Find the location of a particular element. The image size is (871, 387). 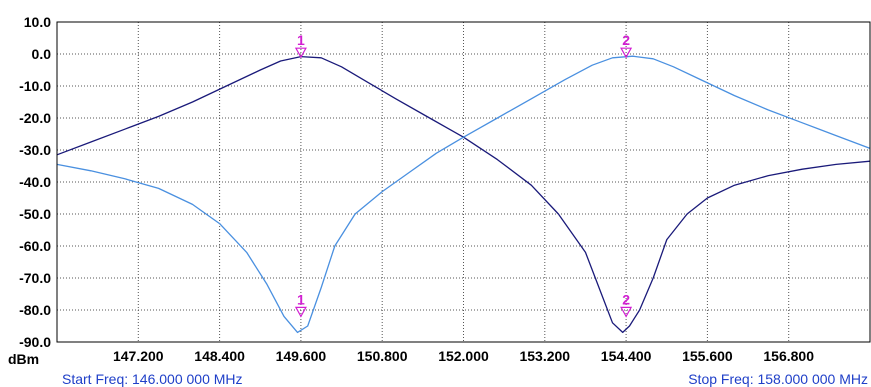

y-tick-label: -50.0 is located at coordinates (35, 214).